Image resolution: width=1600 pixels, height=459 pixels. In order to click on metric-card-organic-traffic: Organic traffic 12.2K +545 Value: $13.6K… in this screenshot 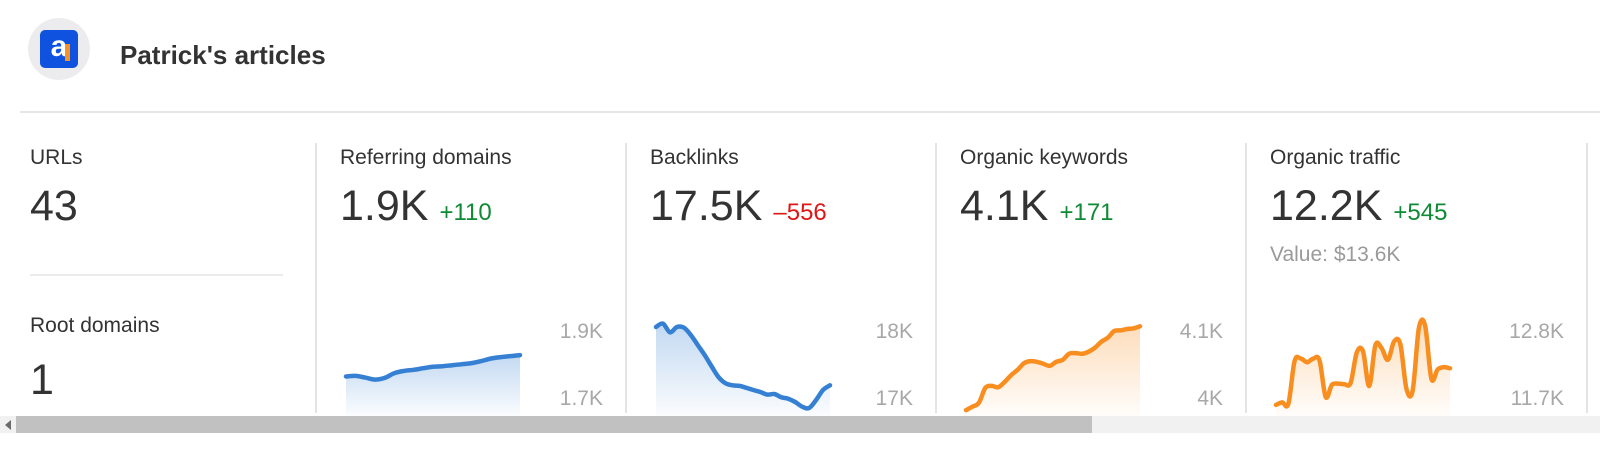, I will do `click(1415, 273)`.